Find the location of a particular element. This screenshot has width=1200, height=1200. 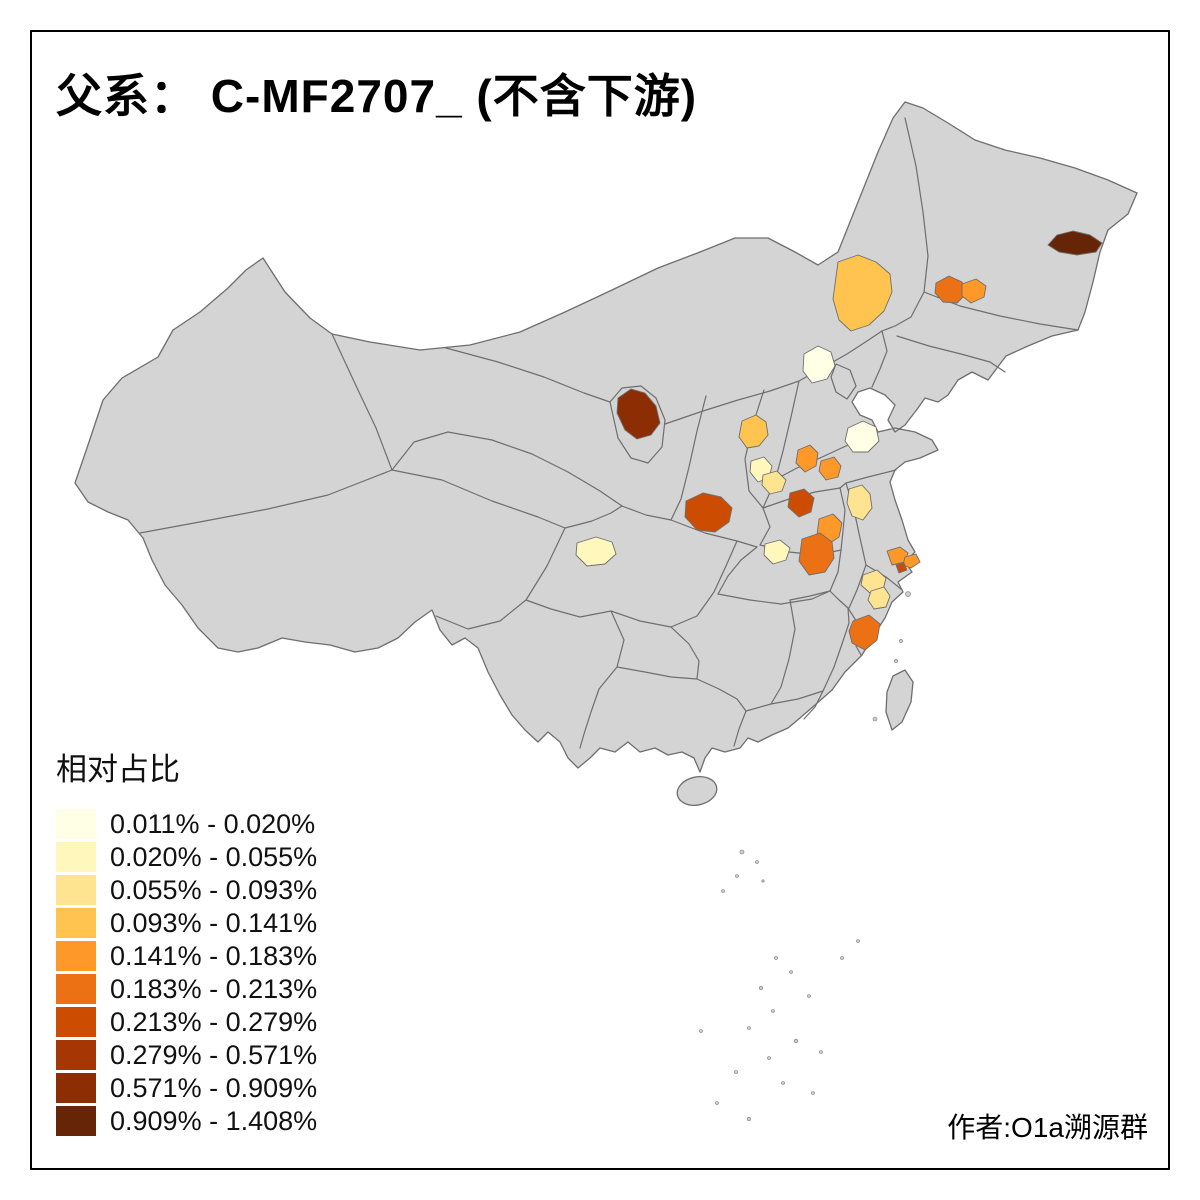

legend-row: 0.909% - 1.408% is located at coordinates (186, 1121).